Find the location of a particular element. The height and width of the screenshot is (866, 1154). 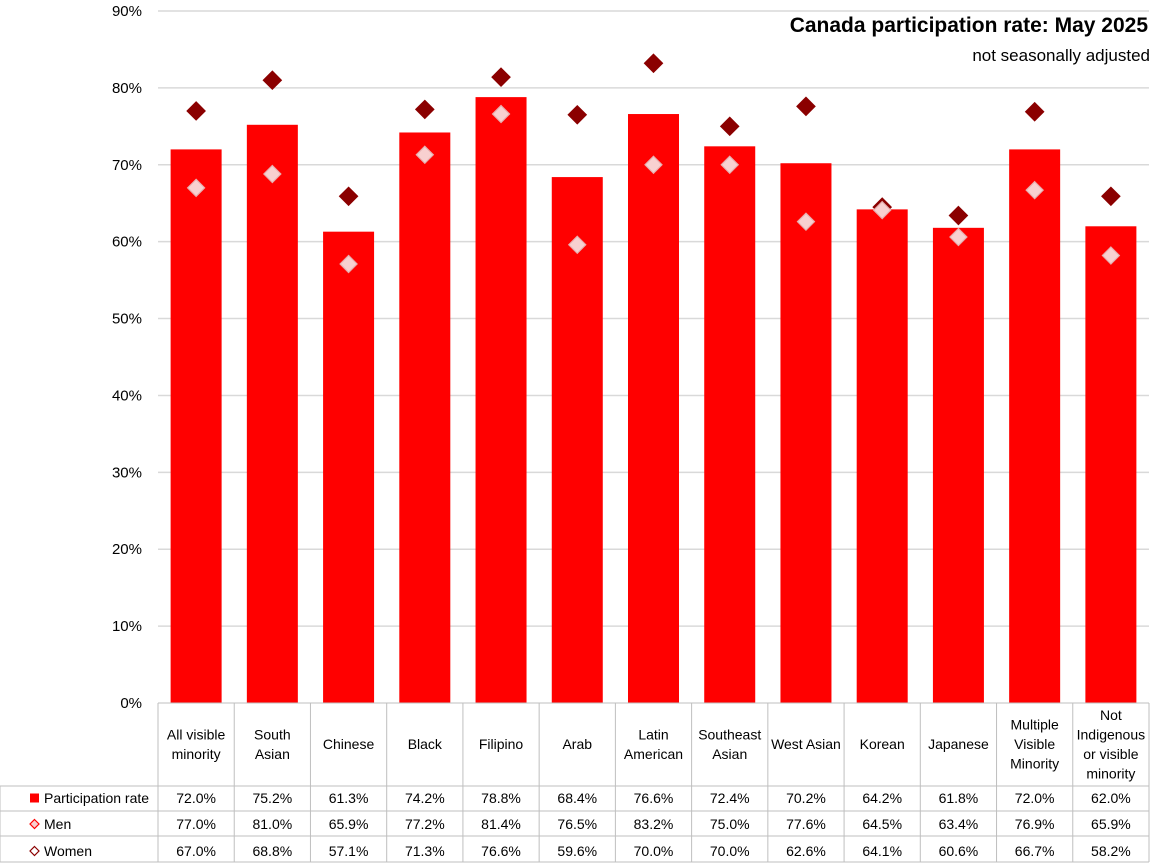

y-tick-label: 20% is located at coordinates (127, 549).